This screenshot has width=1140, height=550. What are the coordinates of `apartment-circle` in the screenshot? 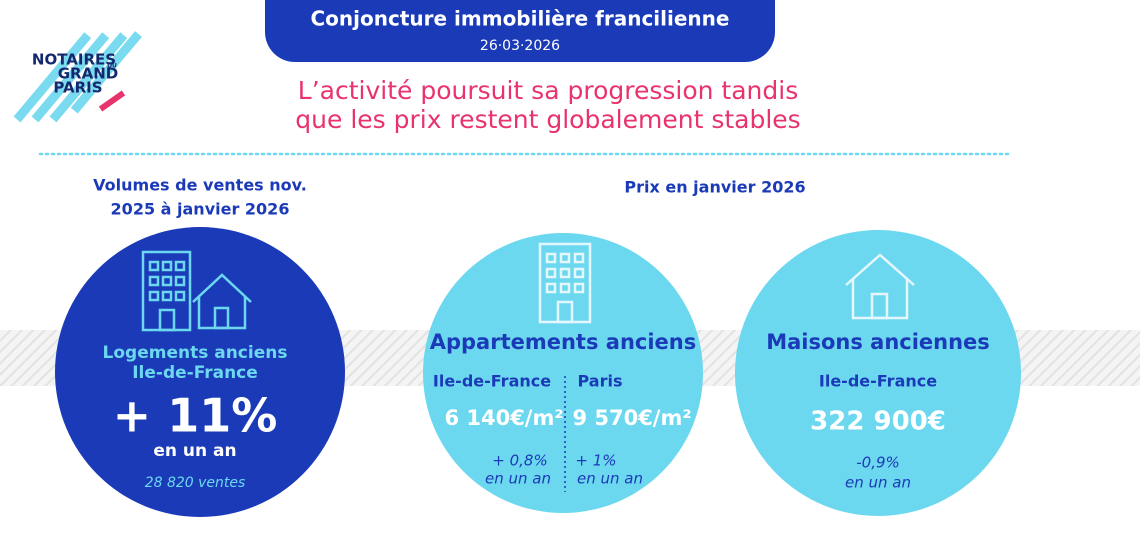 It's located at (563, 373).